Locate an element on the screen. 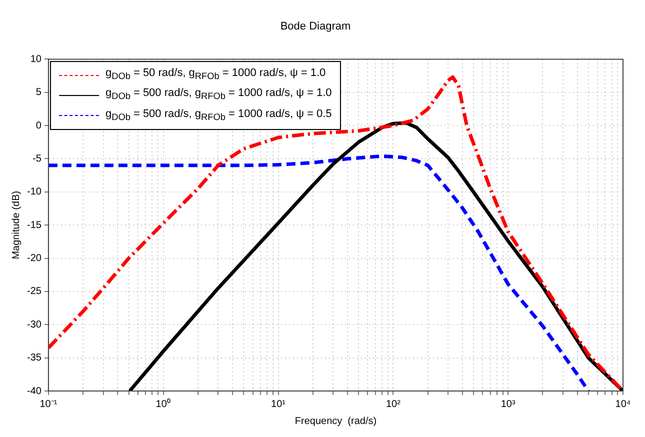 This screenshot has width=645, height=437. x-tick-label: 10⁴ is located at coordinates (623, 404).